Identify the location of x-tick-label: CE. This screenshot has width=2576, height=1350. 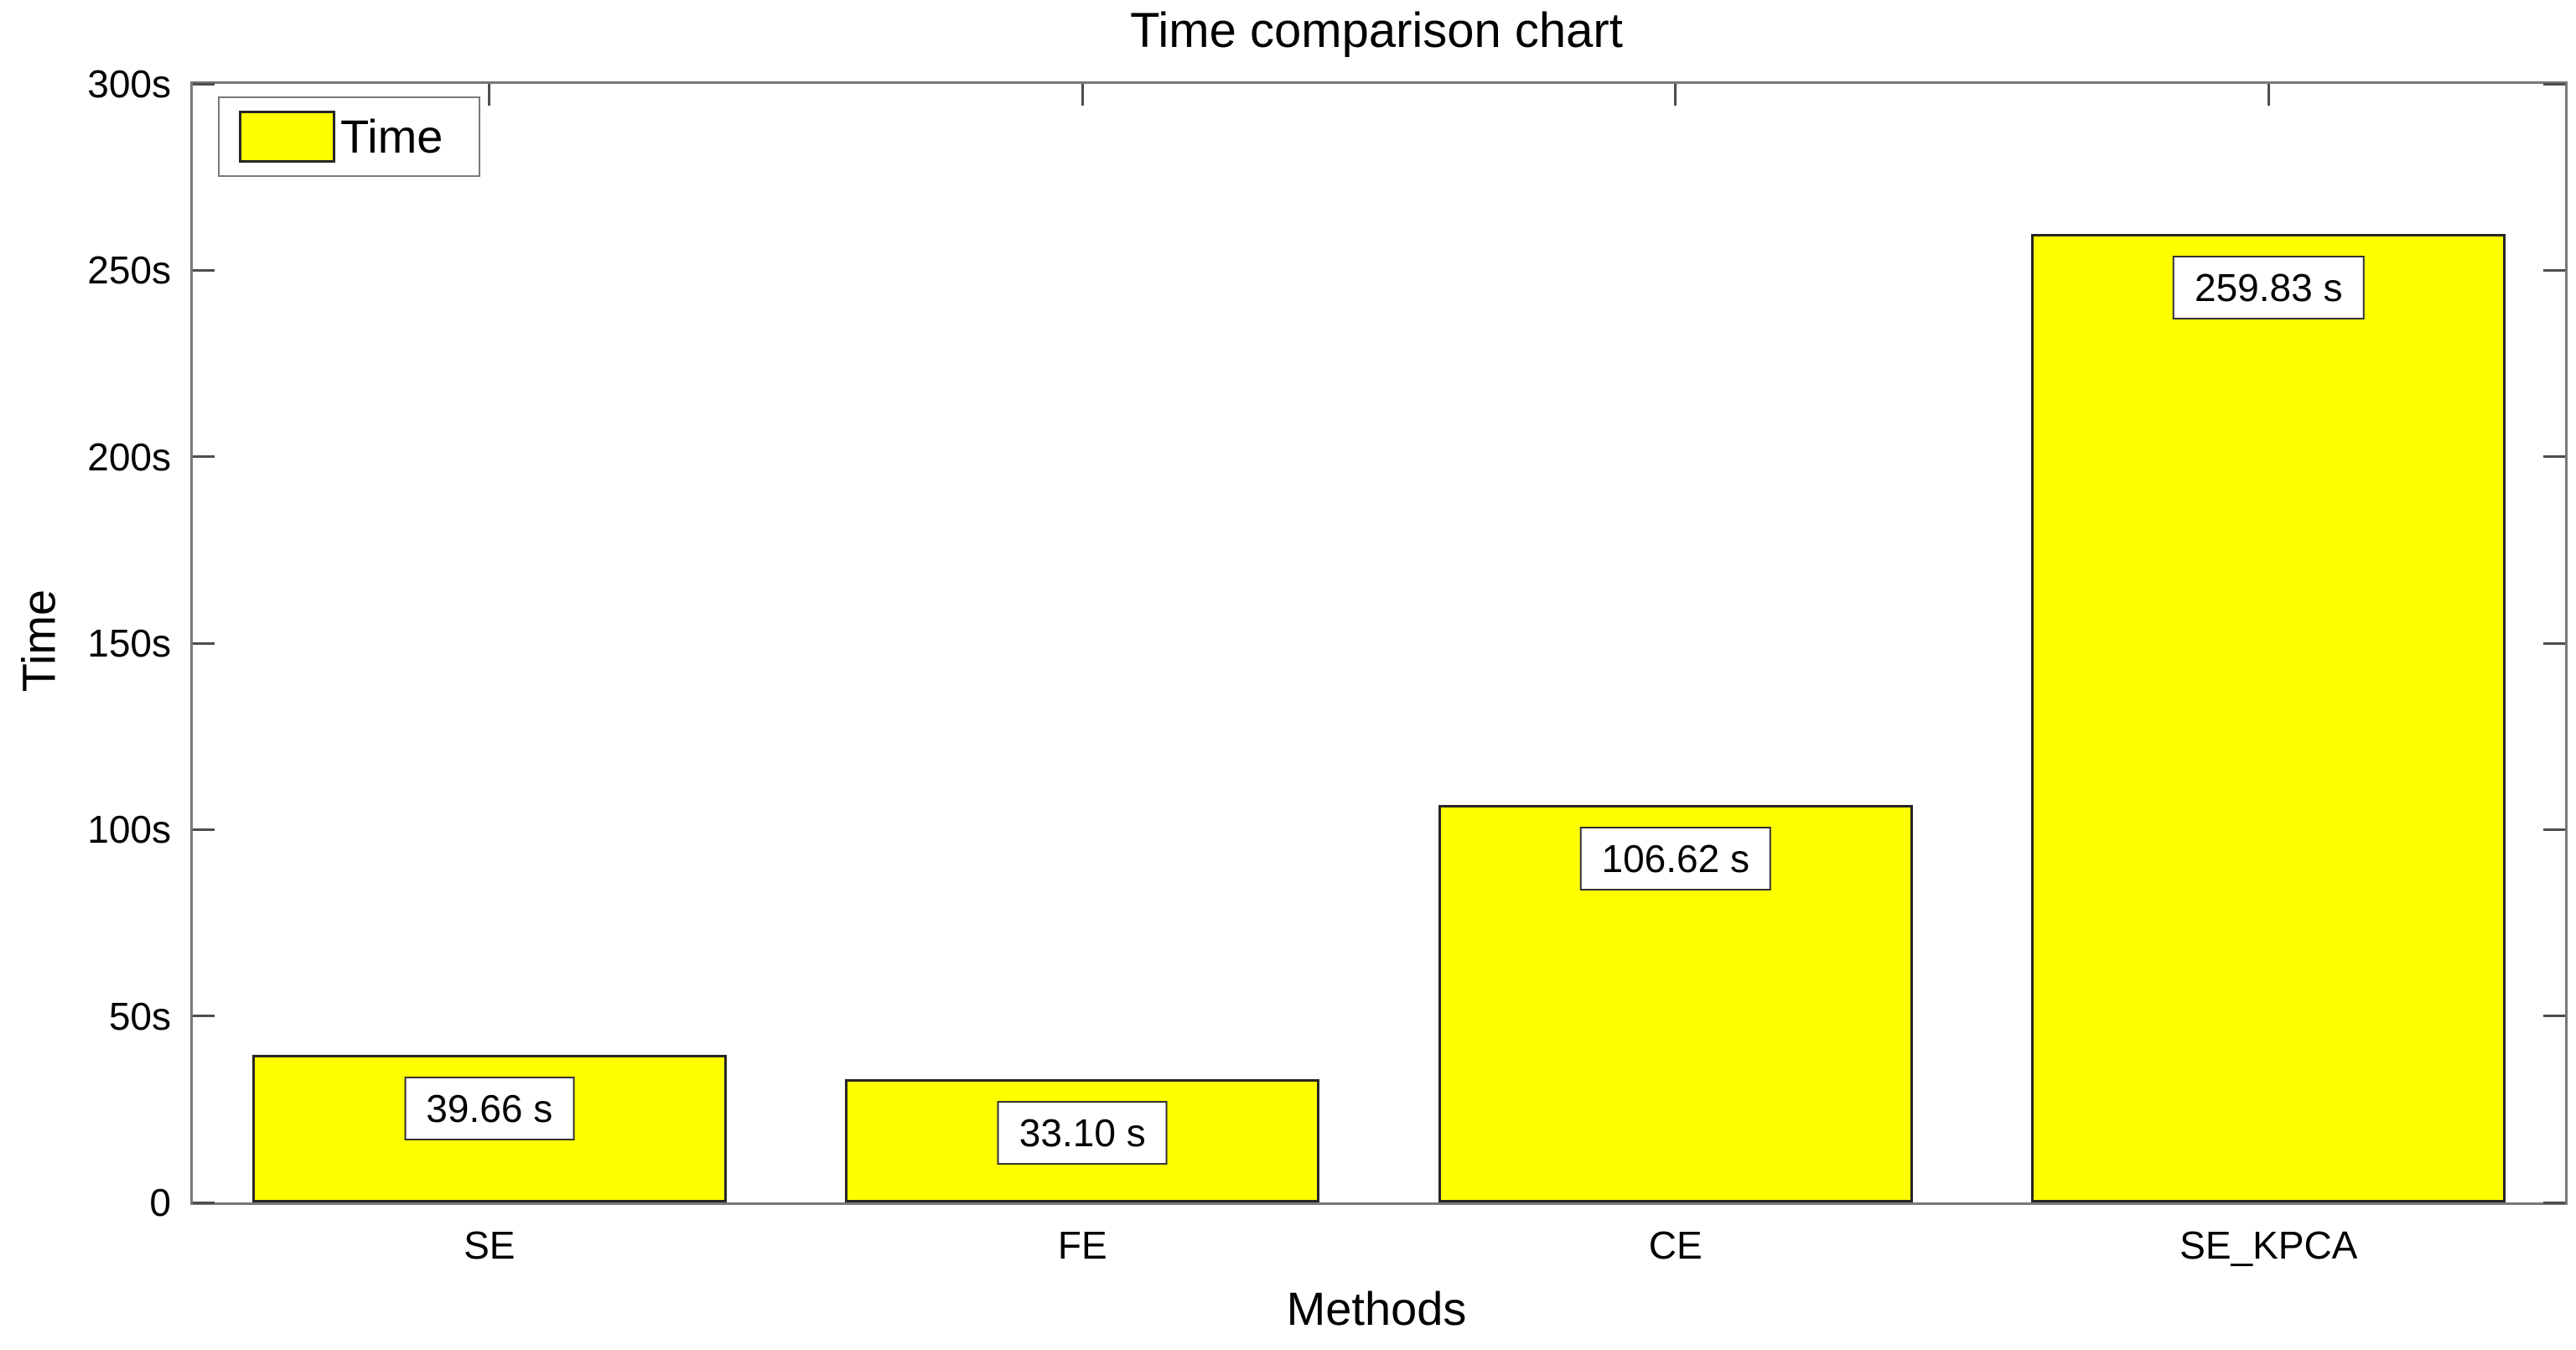
(1675, 1245).